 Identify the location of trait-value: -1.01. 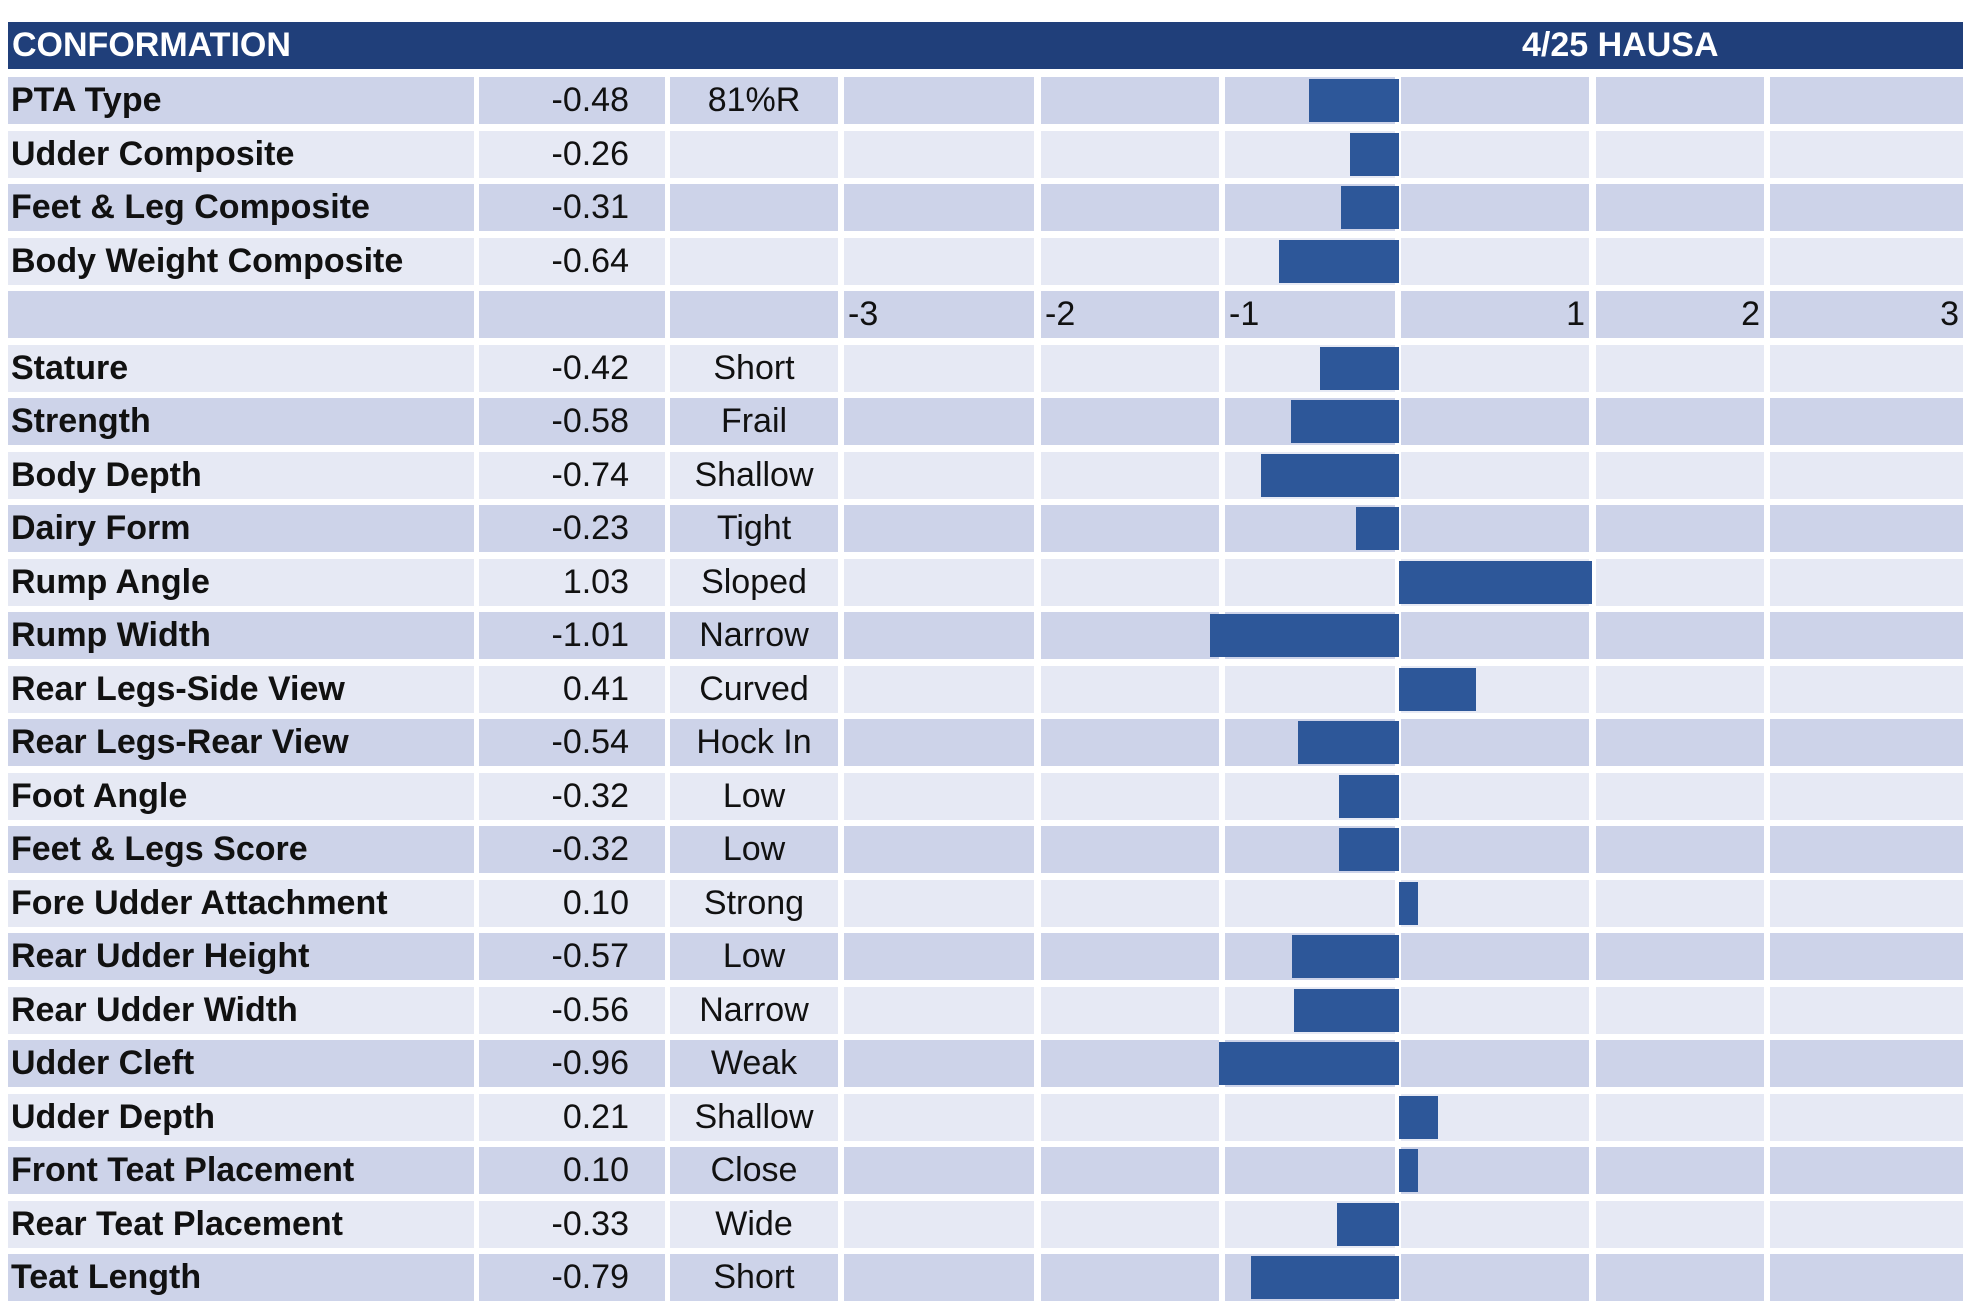
(572, 635).